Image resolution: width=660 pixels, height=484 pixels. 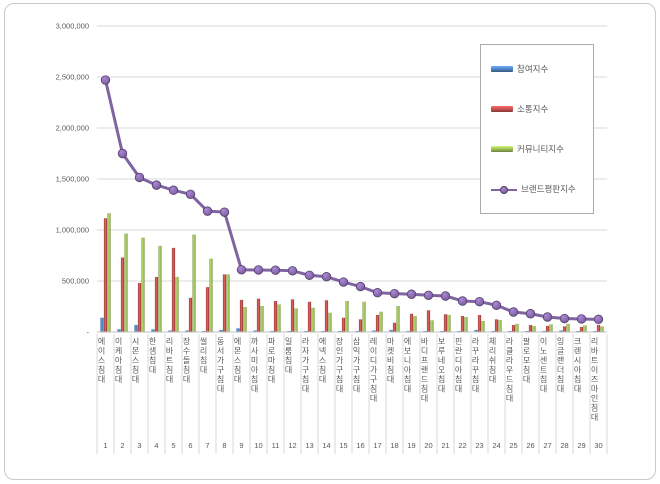 I want to click on category-label: 잉글랜더침대, so click(x=560, y=365).